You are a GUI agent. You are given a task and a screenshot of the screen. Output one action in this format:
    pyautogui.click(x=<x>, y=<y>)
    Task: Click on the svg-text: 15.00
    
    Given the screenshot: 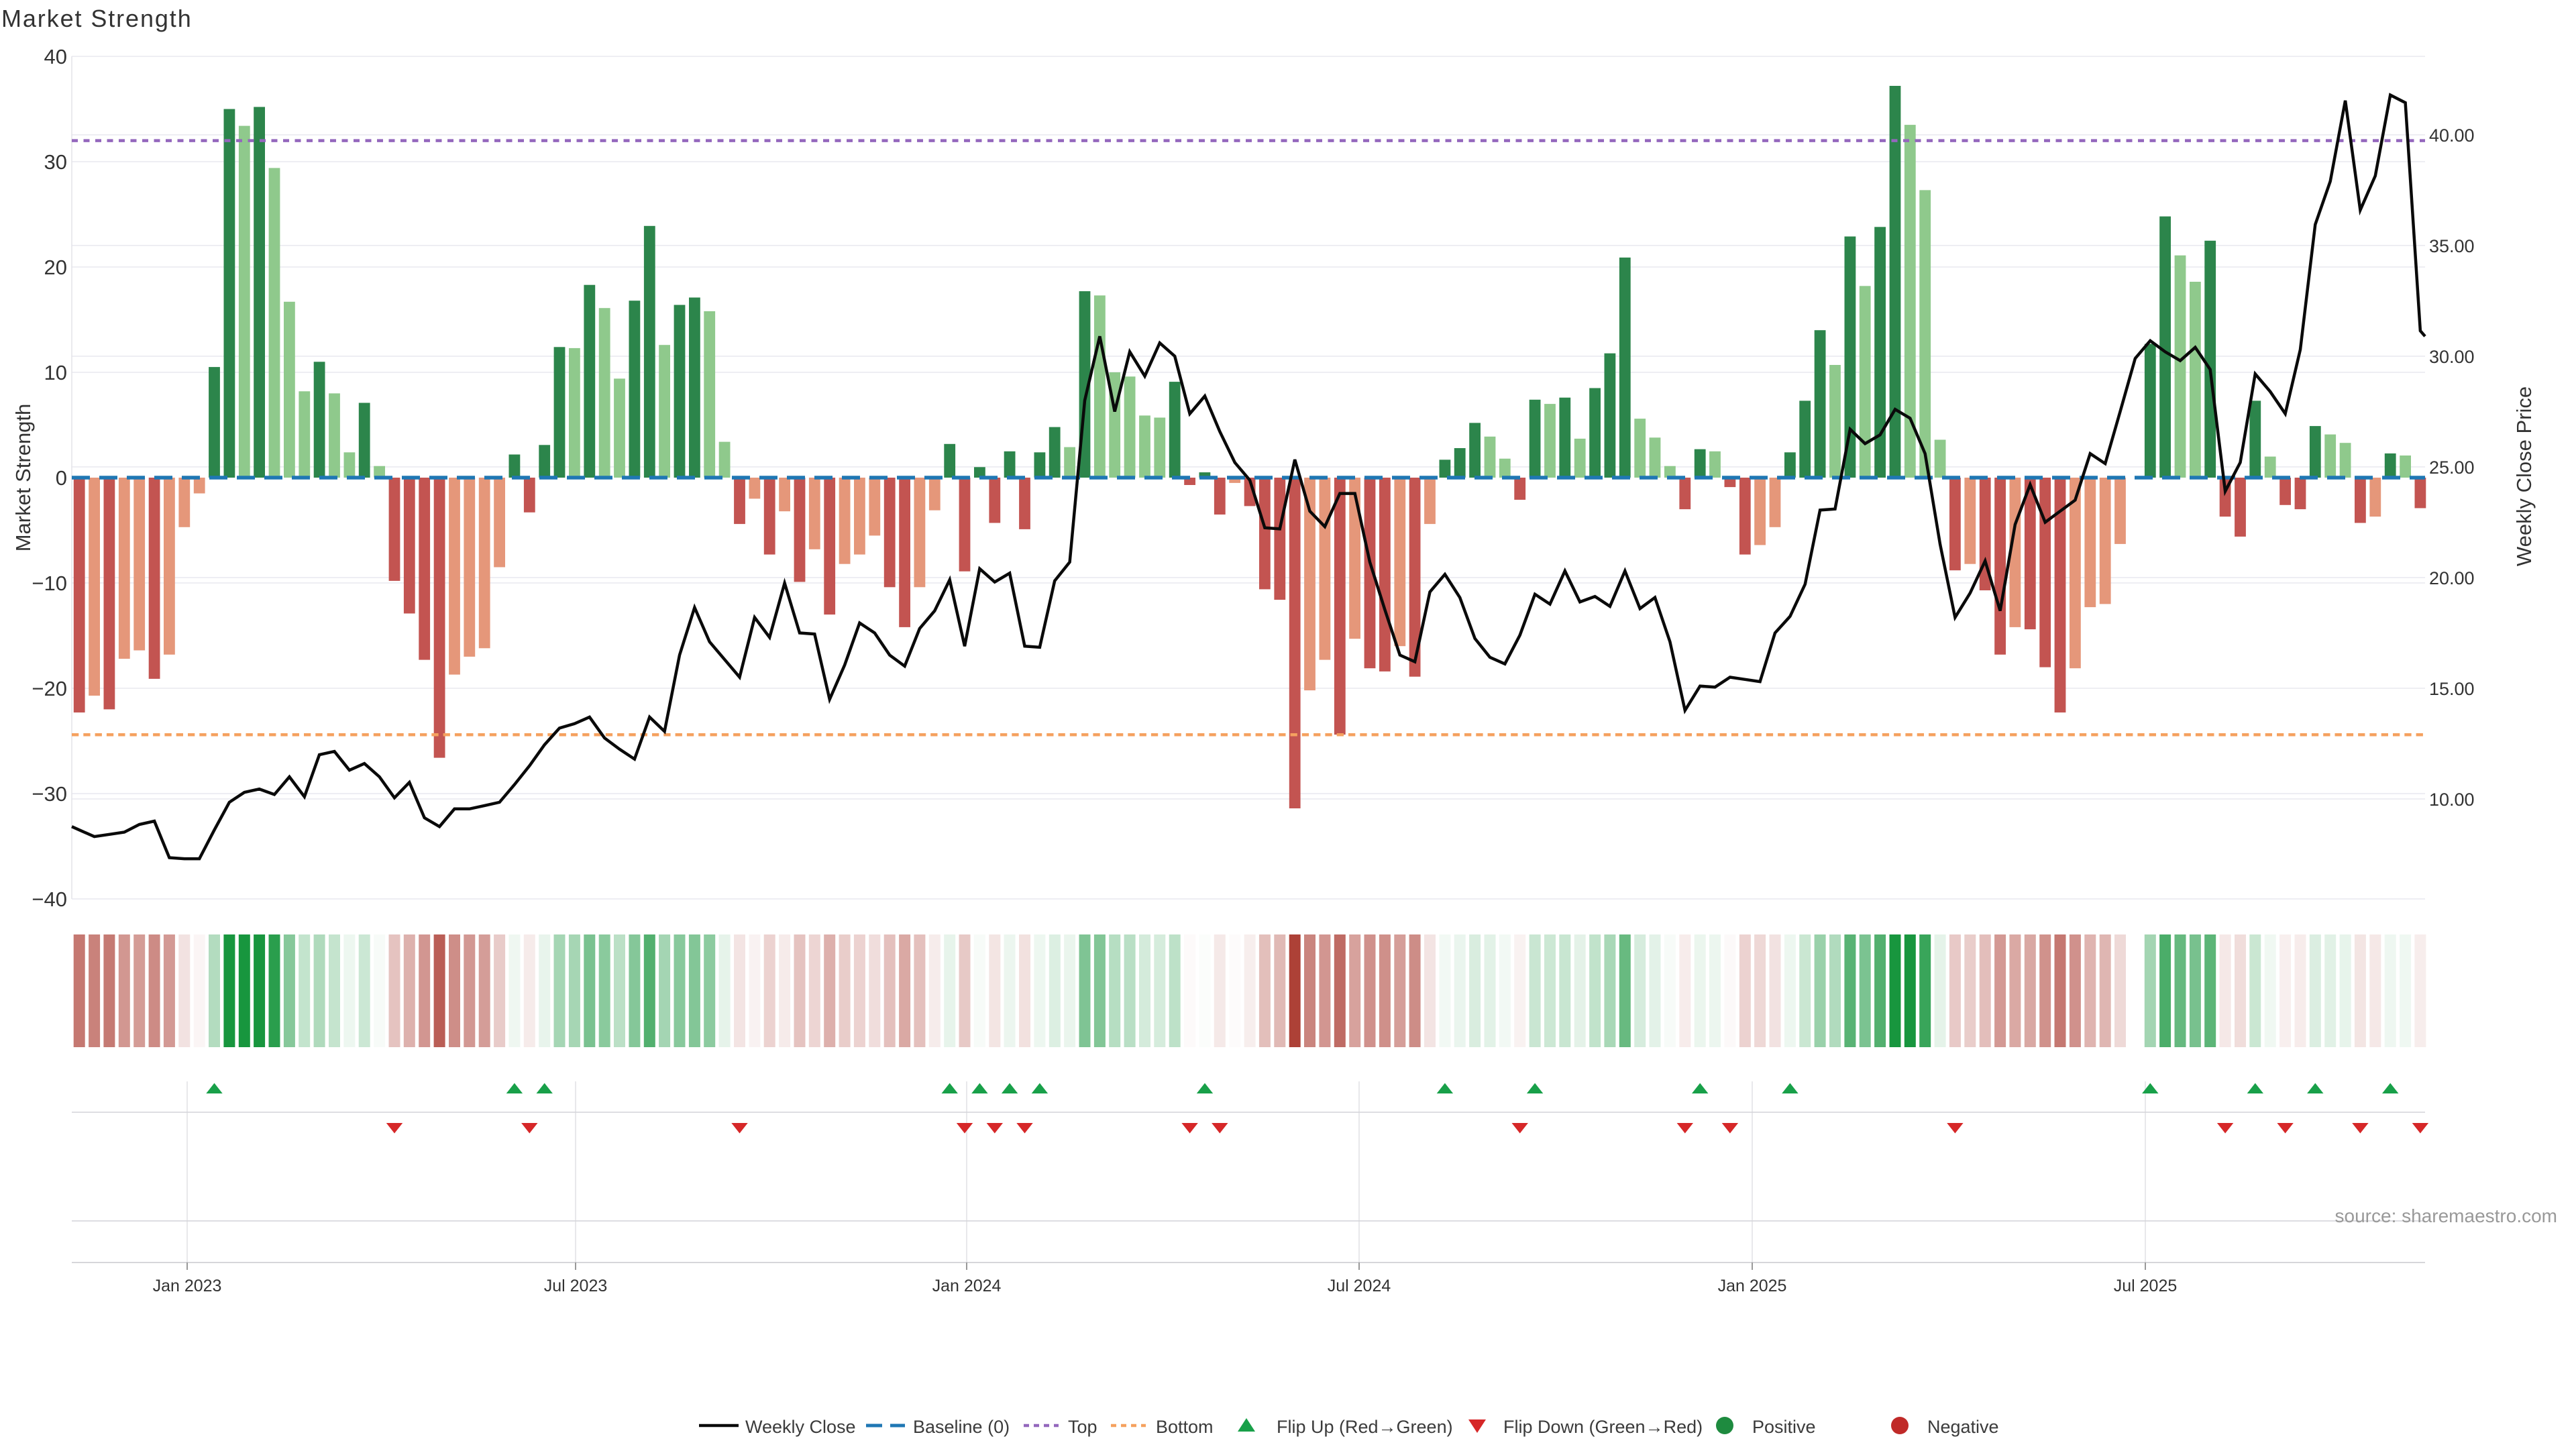 What is the action you would take?
    pyautogui.click(x=2452, y=689)
    